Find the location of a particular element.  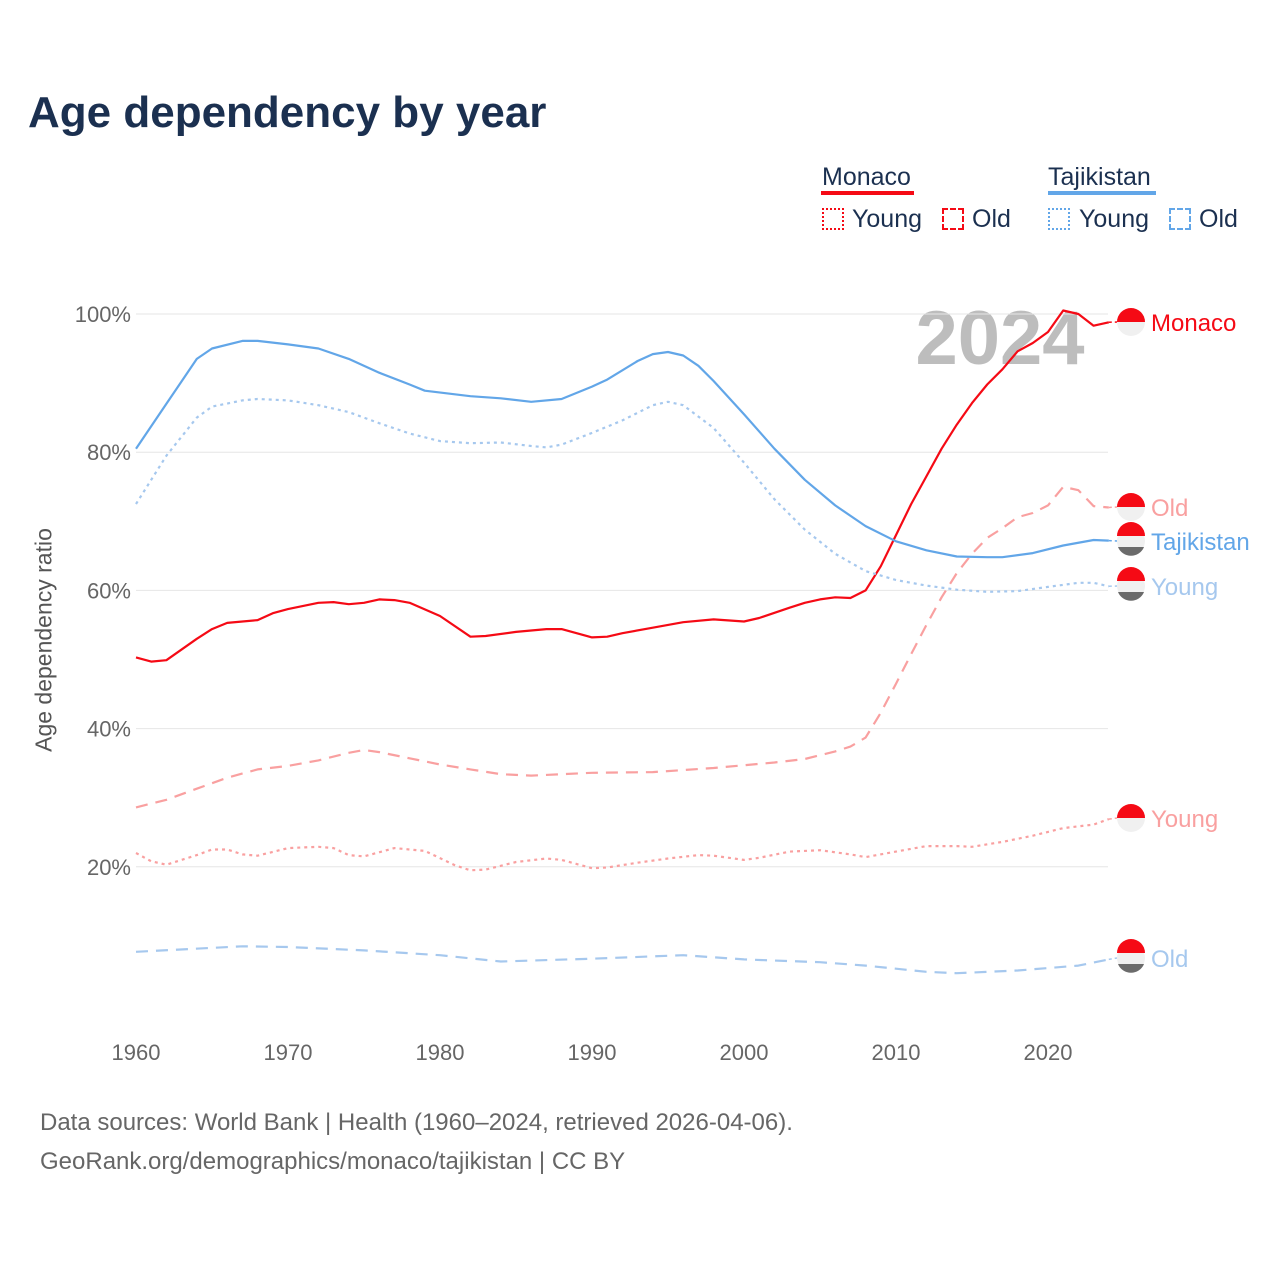

y-tick-label: 80% is located at coordinates (109, 452).